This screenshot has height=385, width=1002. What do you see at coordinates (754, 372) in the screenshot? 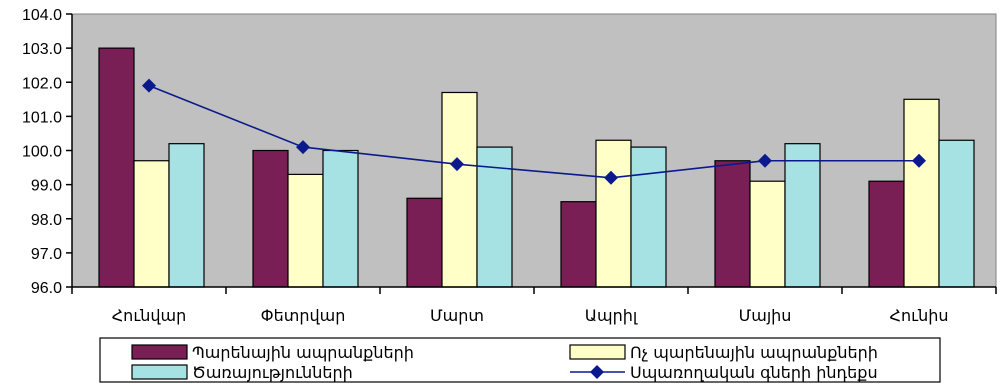
I see `legend-label: Սպառողական գների ինդեքս` at bounding box center [754, 372].